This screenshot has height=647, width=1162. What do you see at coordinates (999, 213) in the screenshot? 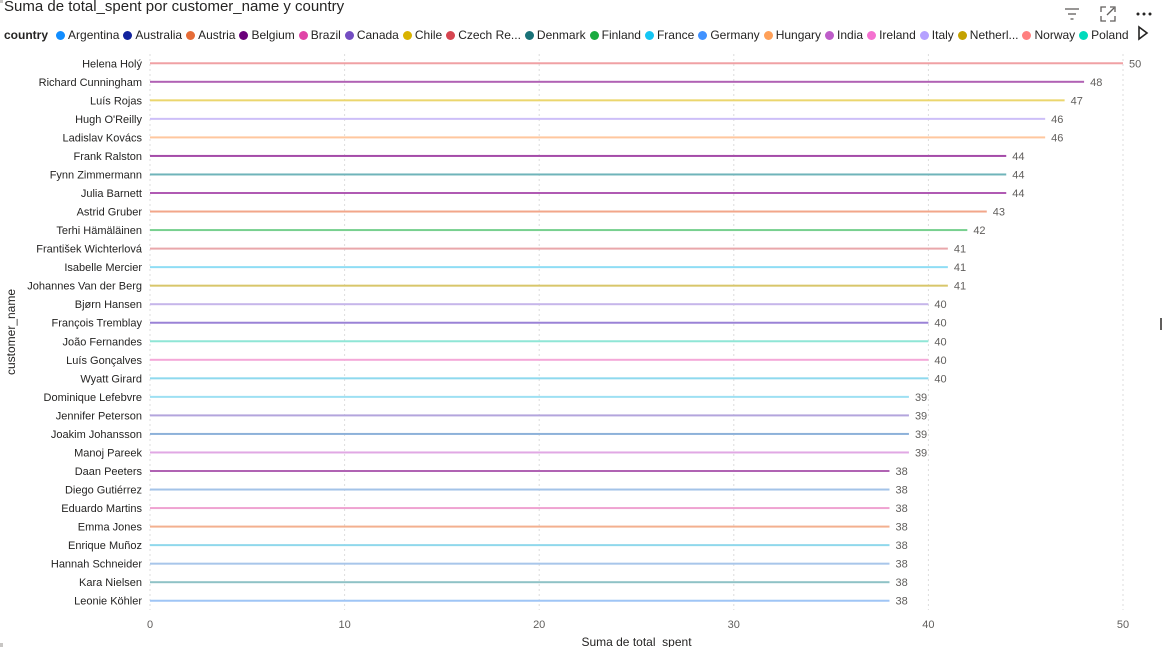
I see `data-label: 43` at bounding box center [999, 213].